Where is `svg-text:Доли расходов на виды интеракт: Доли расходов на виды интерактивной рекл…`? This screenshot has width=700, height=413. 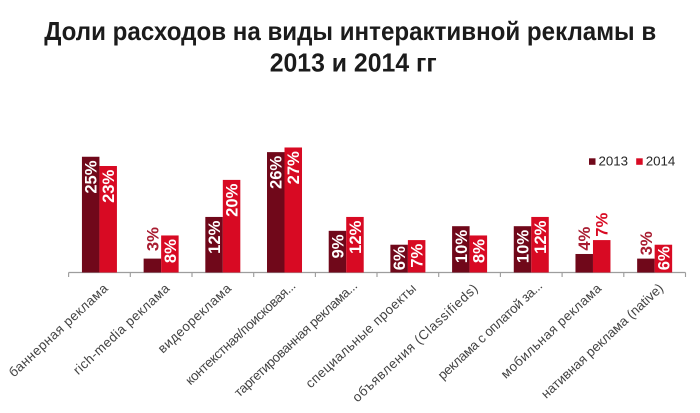 svg-text:Доли расходов на виды интеракт: Доли расходов на виды интерактивной рекл… is located at coordinates (350, 31).